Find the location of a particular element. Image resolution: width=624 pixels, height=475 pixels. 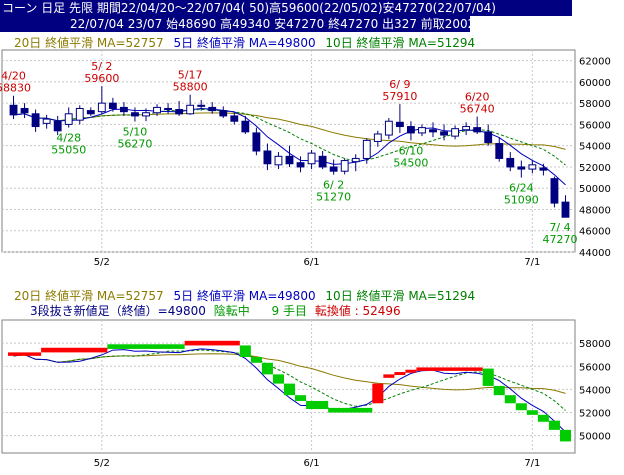

y-tick-label: 54000 is located at coordinates (595, 147).